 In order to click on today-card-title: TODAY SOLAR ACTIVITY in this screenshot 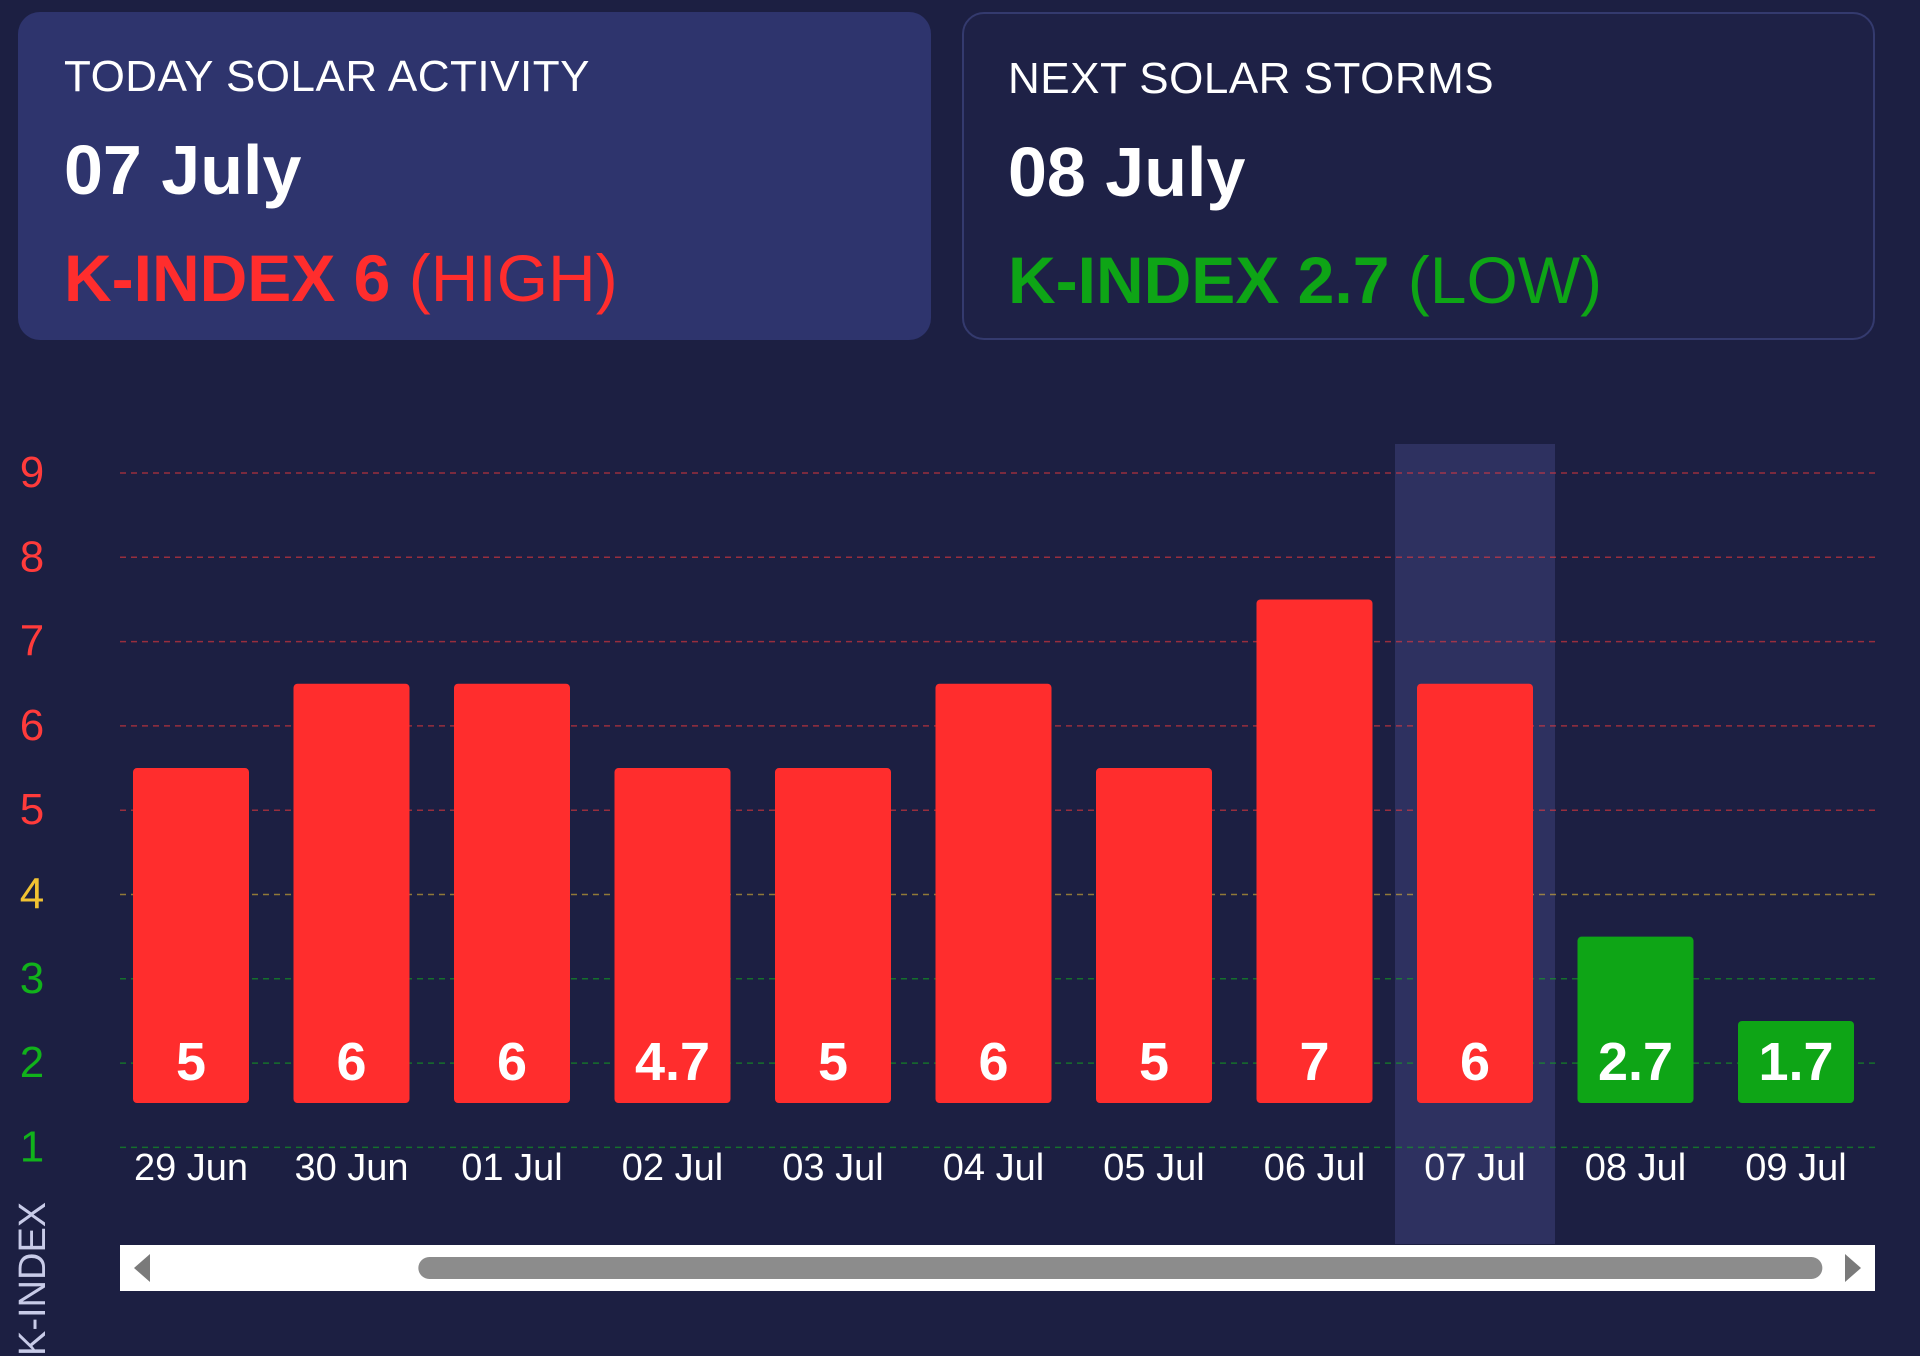, I will do `click(327, 76)`.